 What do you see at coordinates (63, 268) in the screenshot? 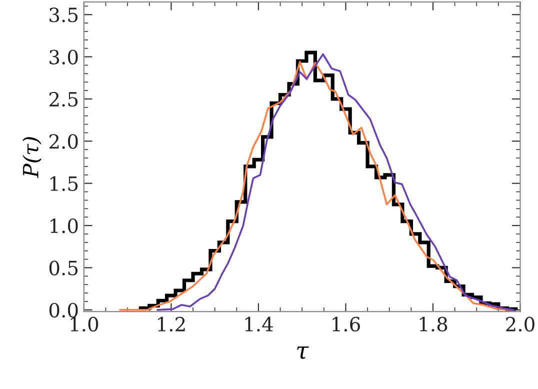
I see `y-tick-label: 0.5` at bounding box center [63, 268].